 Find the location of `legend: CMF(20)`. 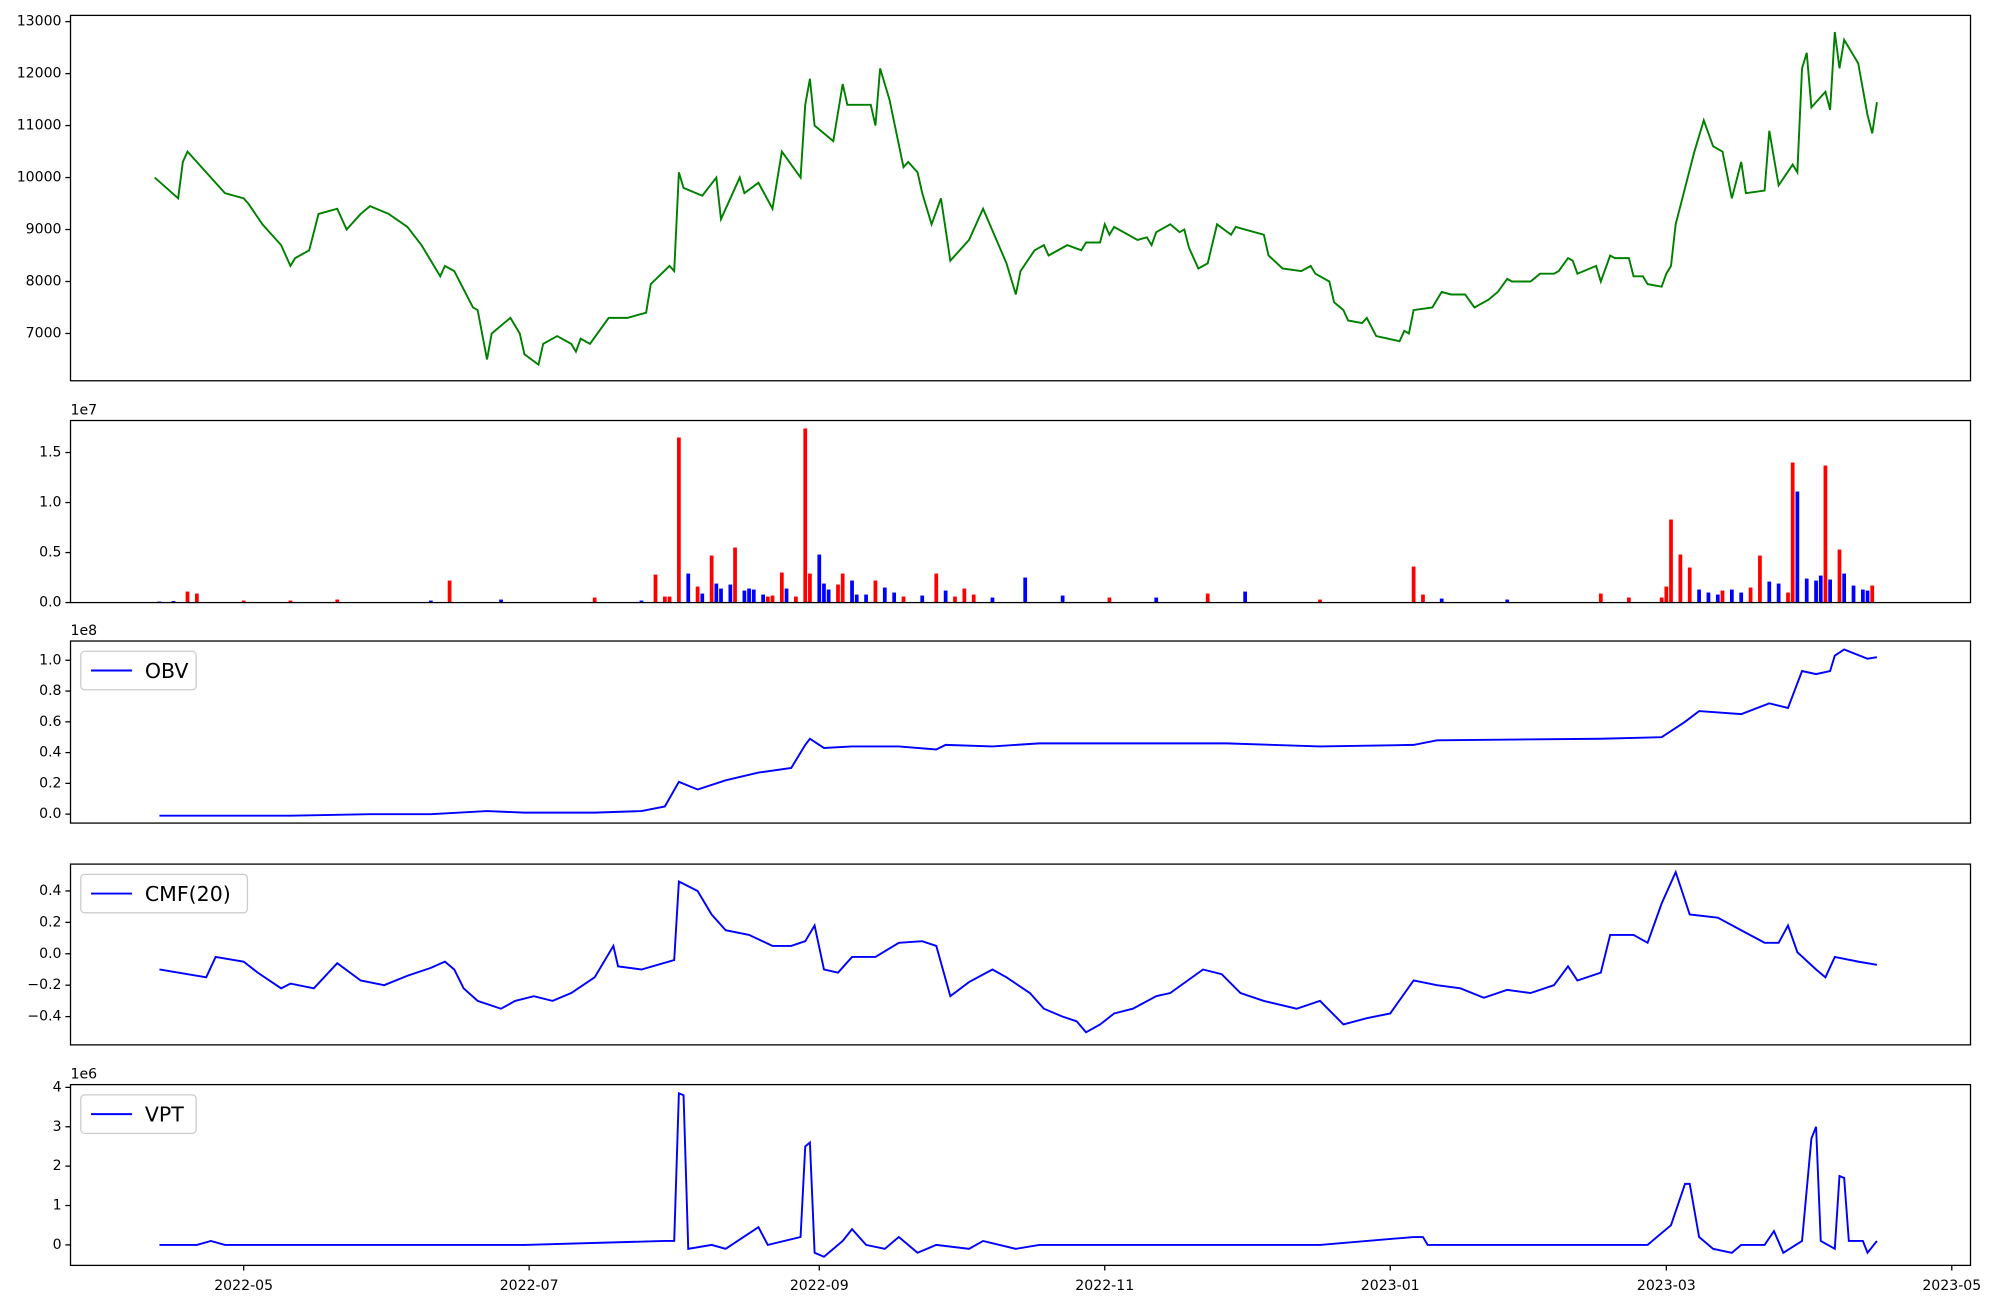

legend: CMF(20) is located at coordinates (164, 893).